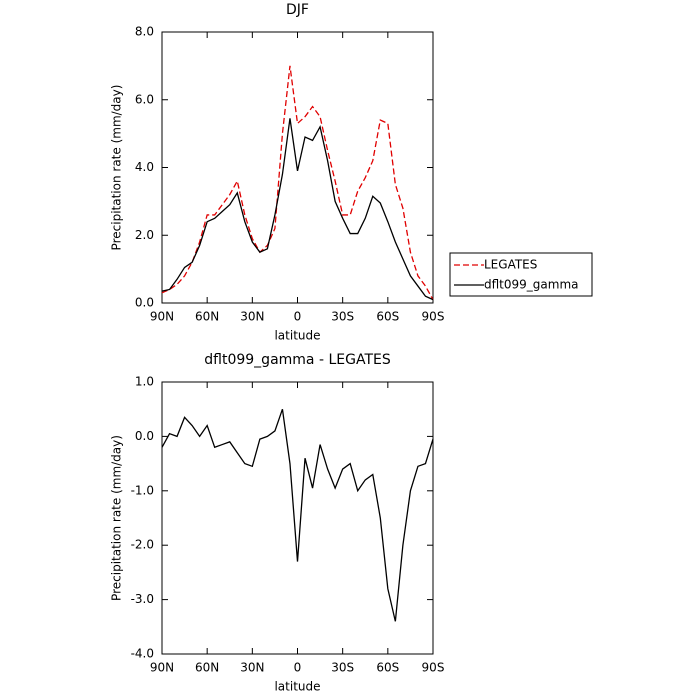 The height and width of the screenshot is (700, 700). What do you see at coordinates (142, 490) in the screenshot?
I see `y-tick-label: -1.0` at bounding box center [142, 490].